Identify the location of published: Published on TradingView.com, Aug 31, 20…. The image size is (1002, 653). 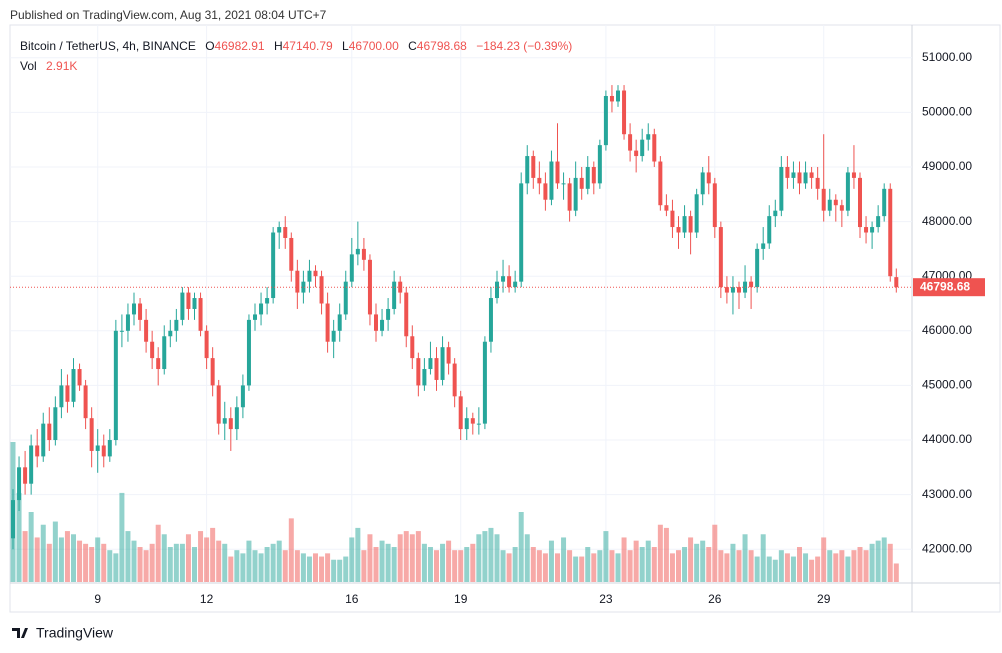
(168, 15).